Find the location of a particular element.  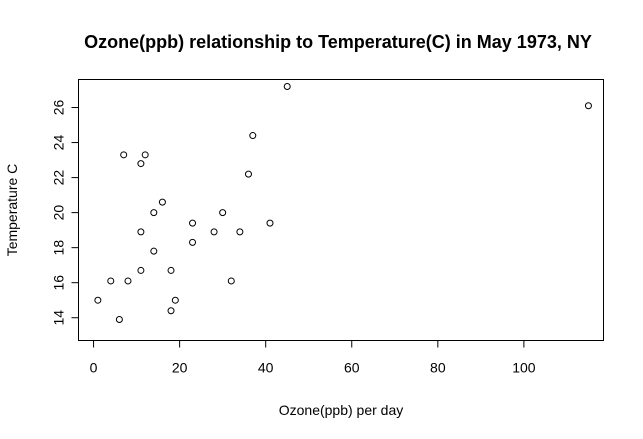

y-tick-label: 16 is located at coordinates (59, 283).